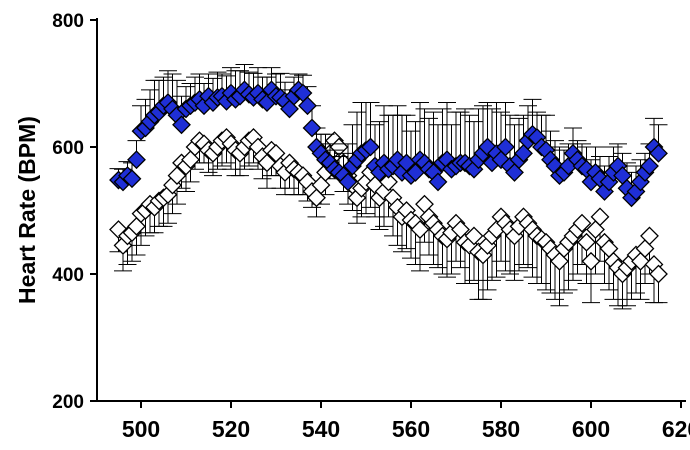  What do you see at coordinates (231, 429) in the screenshot?
I see `x-tick-label: 520` at bounding box center [231, 429].